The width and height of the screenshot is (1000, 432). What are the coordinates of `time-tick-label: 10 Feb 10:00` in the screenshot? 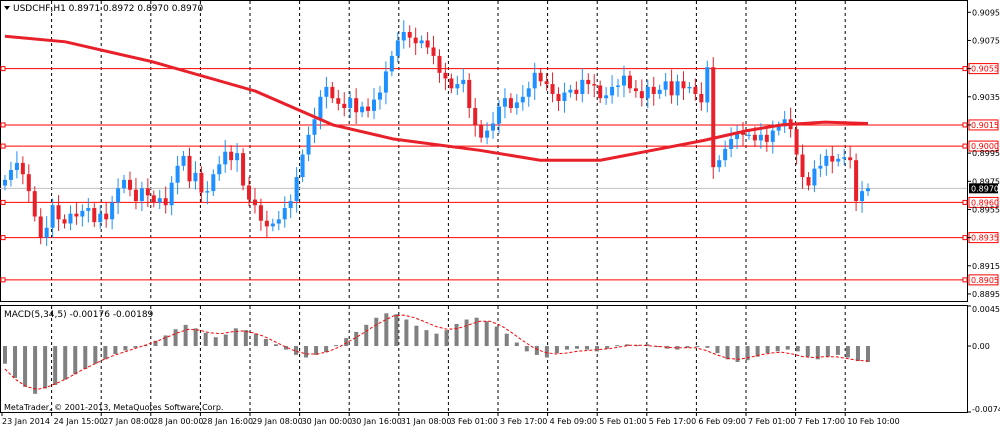 It's located at (873, 421).